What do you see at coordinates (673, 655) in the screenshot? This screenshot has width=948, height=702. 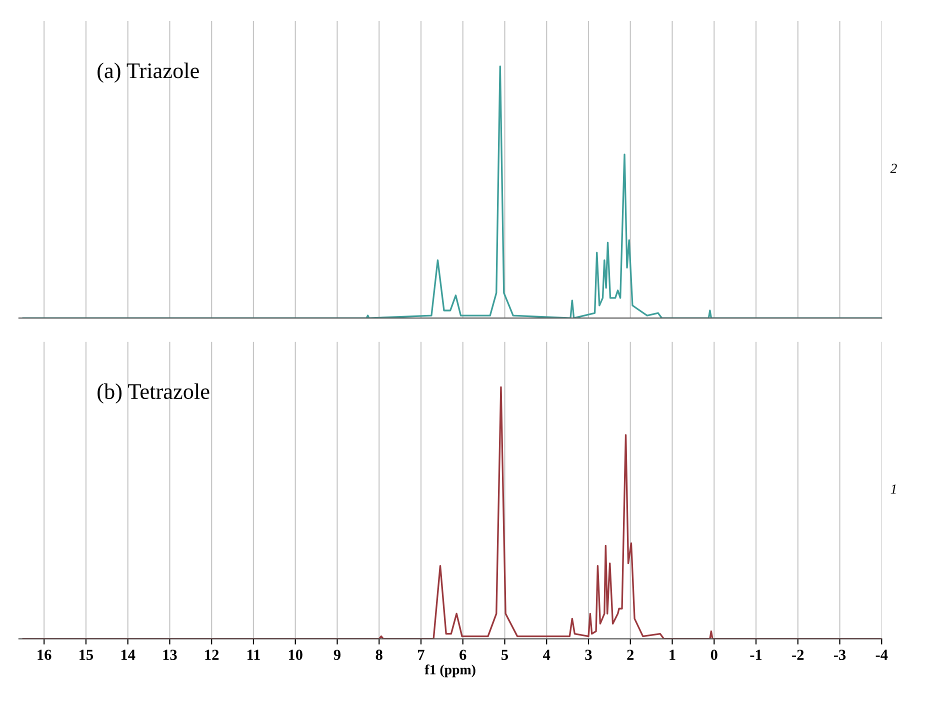 I see `x-tick-label: 1` at bounding box center [673, 655].